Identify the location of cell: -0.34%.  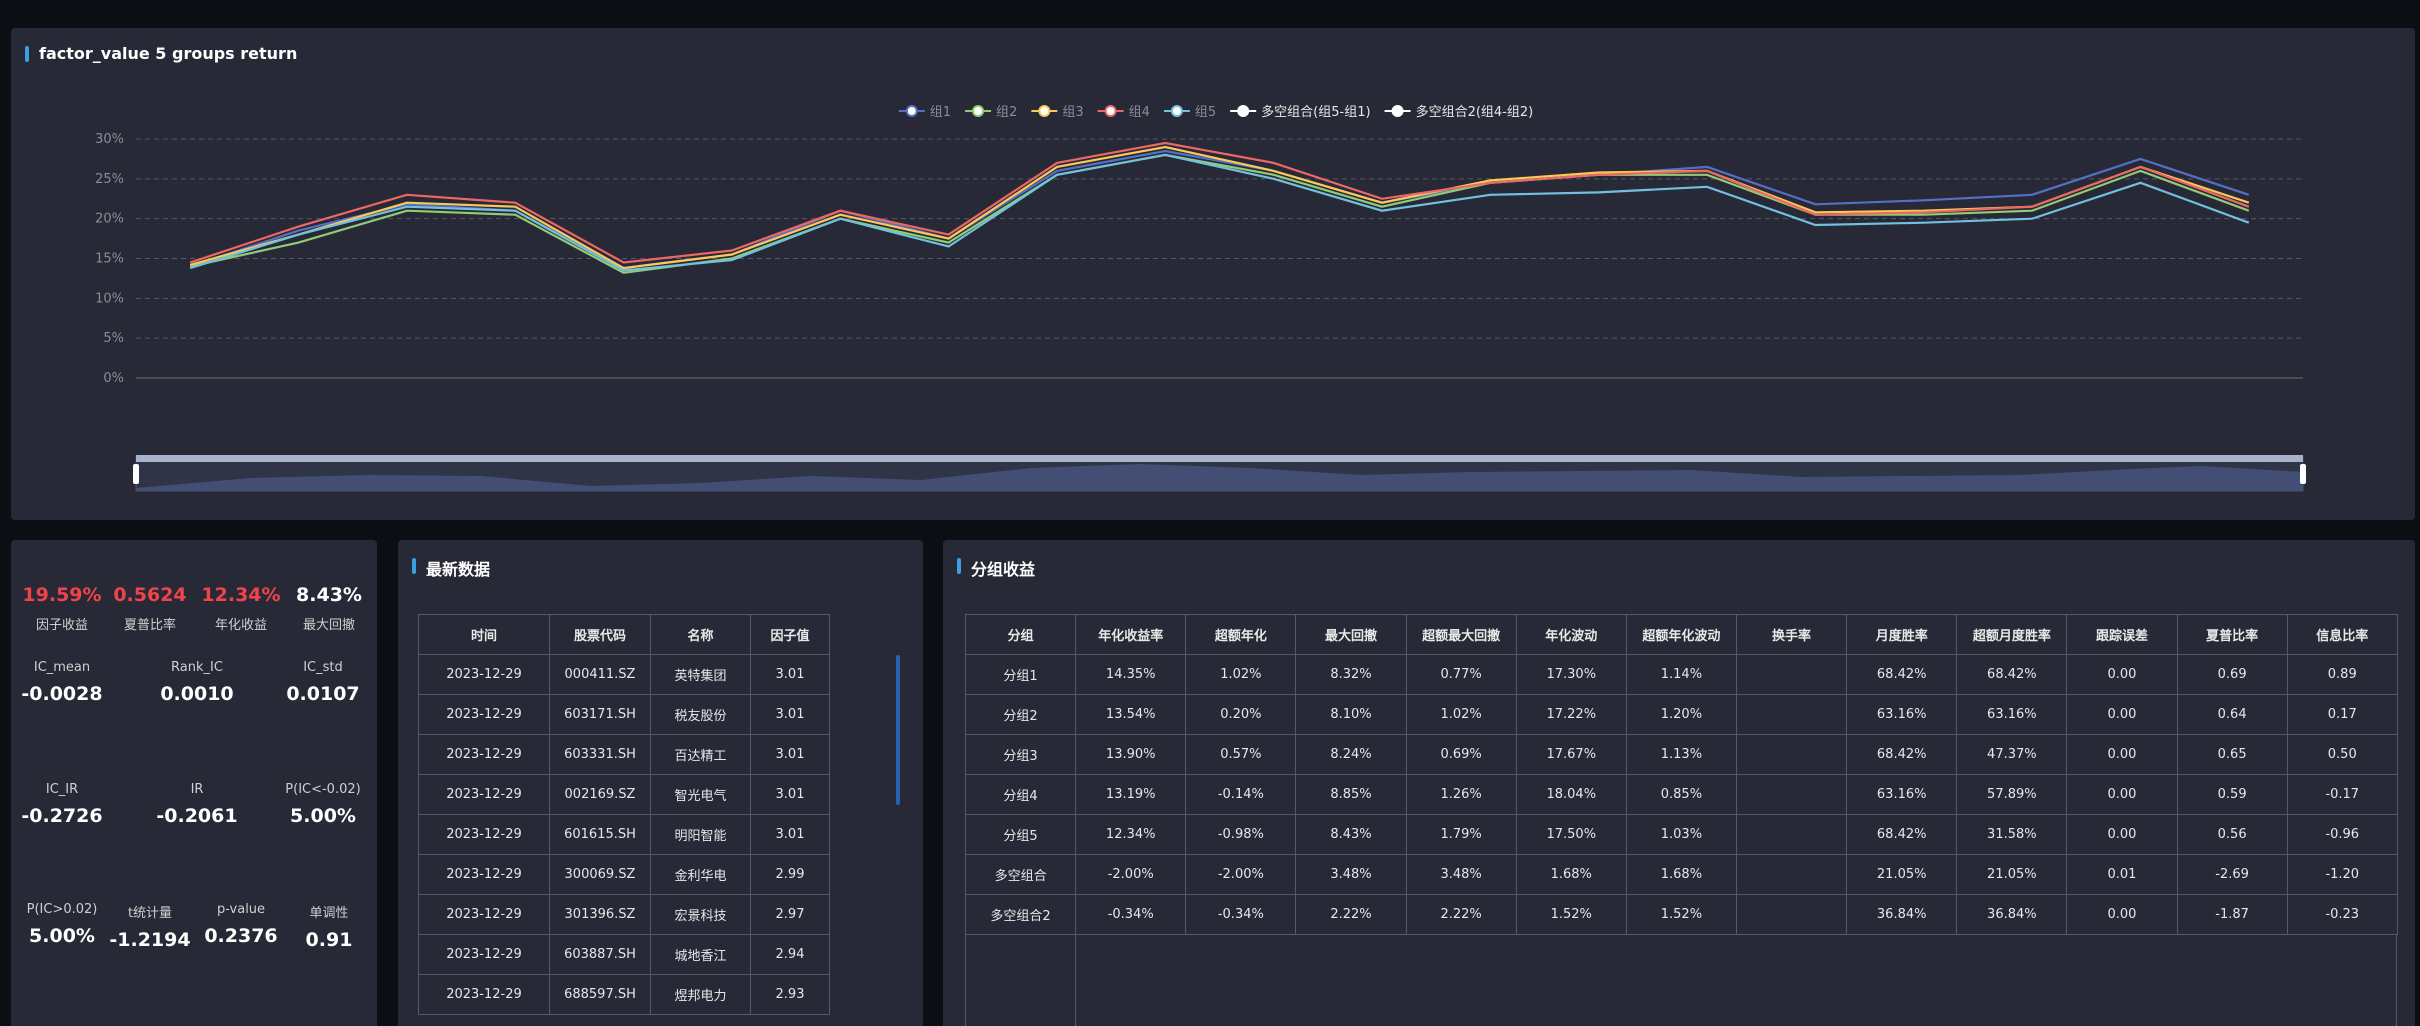
(1241, 914).